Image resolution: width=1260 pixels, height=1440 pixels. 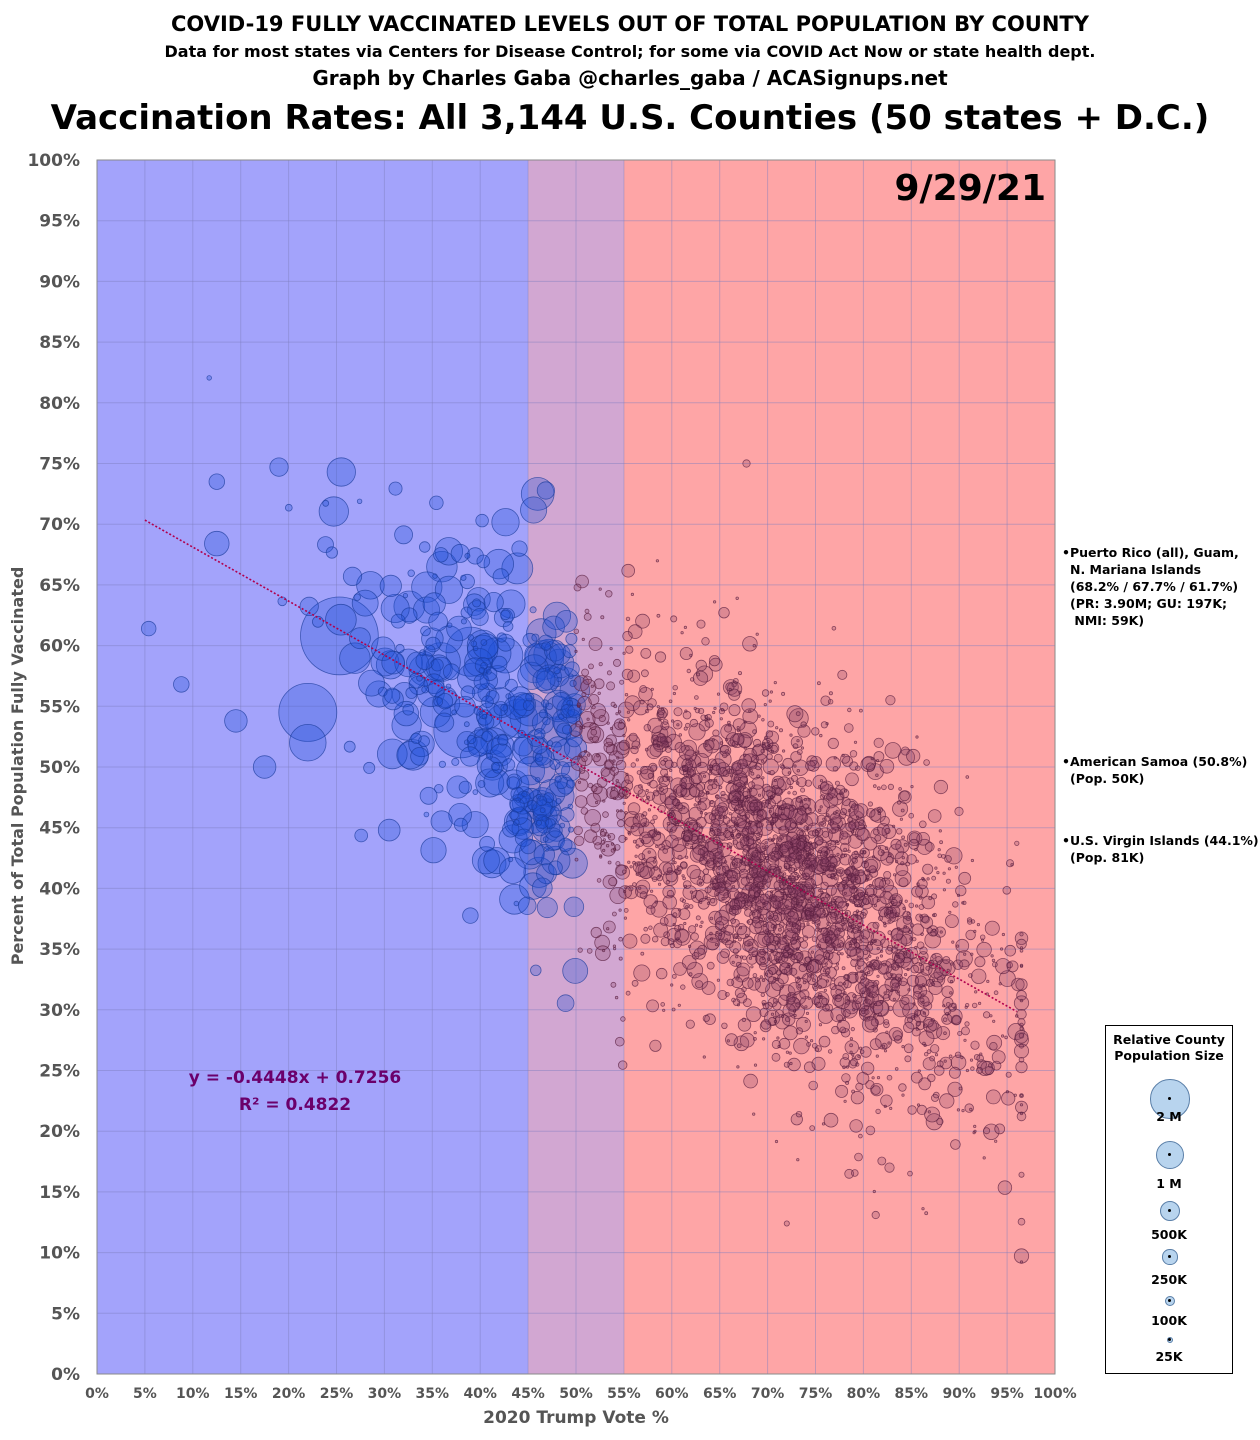 What do you see at coordinates (59, 1254) in the screenshot?
I see `y-tick-label: 10%` at bounding box center [59, 1254].